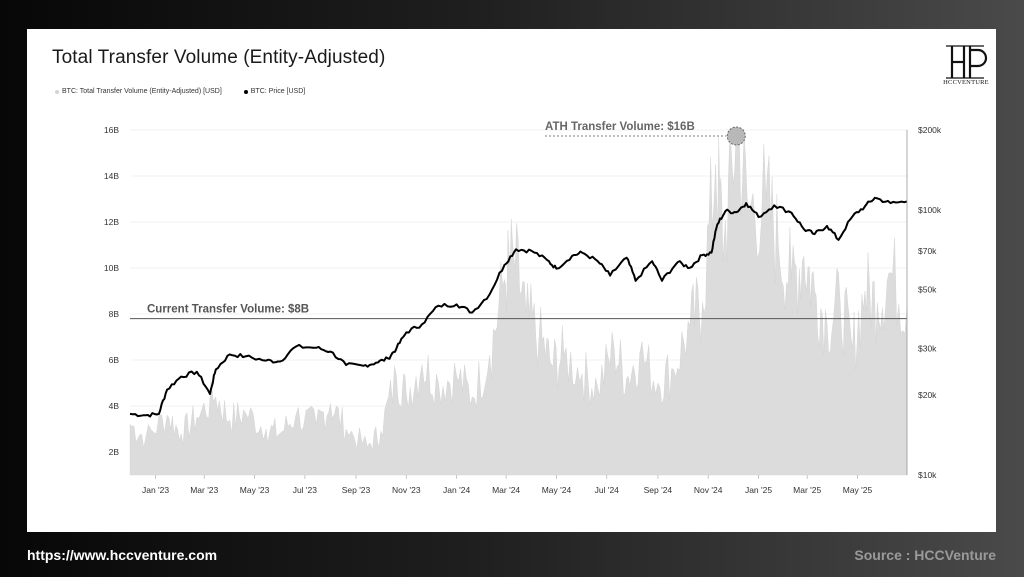  I want to click on y-left-tick-label: 14B, so click(111, 176).